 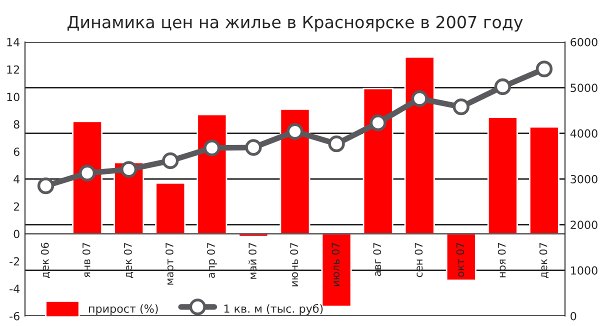 I want to click on x-tick-label: авг 07, so click(x=377, y=259).